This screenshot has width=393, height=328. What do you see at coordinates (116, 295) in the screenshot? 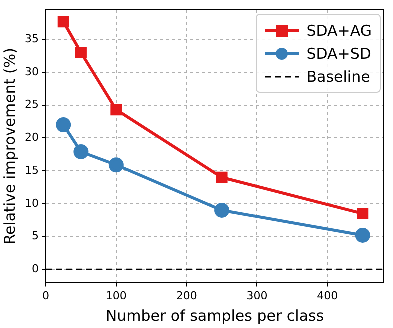
I see `x-tick-label: 100` at bounding box center [116, 295].